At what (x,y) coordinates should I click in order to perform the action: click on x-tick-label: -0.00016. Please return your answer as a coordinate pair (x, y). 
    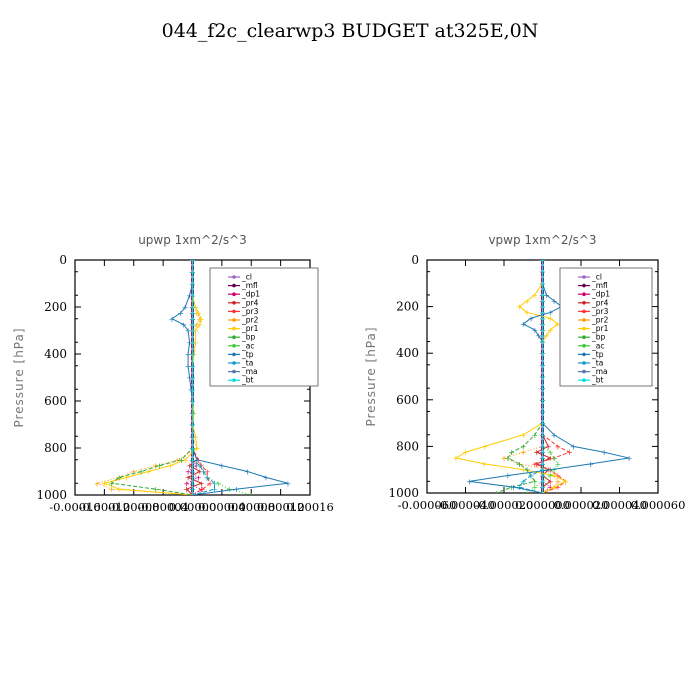
    Looking at the image, I should click on (74, 507).